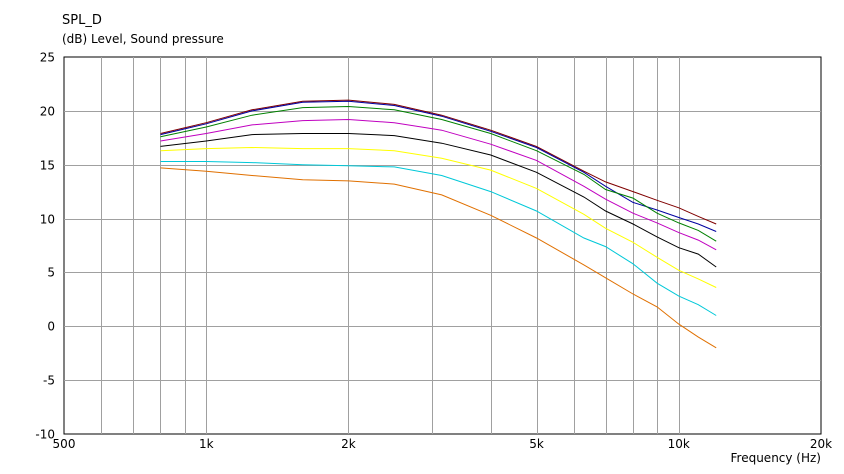 The image size is (844, 474). What do you see at coordinates (47, 166) in the screenshot?
I see `y-tick-label: 15` at bounding box center [47, 166].